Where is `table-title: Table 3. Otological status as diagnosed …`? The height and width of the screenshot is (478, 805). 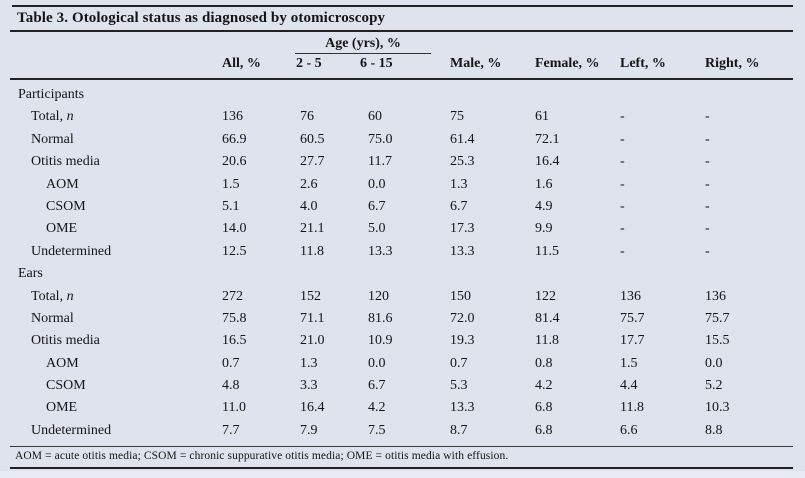
table-title: Table 3. Otological status as diagnosed … is located at coordinates (201, 18).